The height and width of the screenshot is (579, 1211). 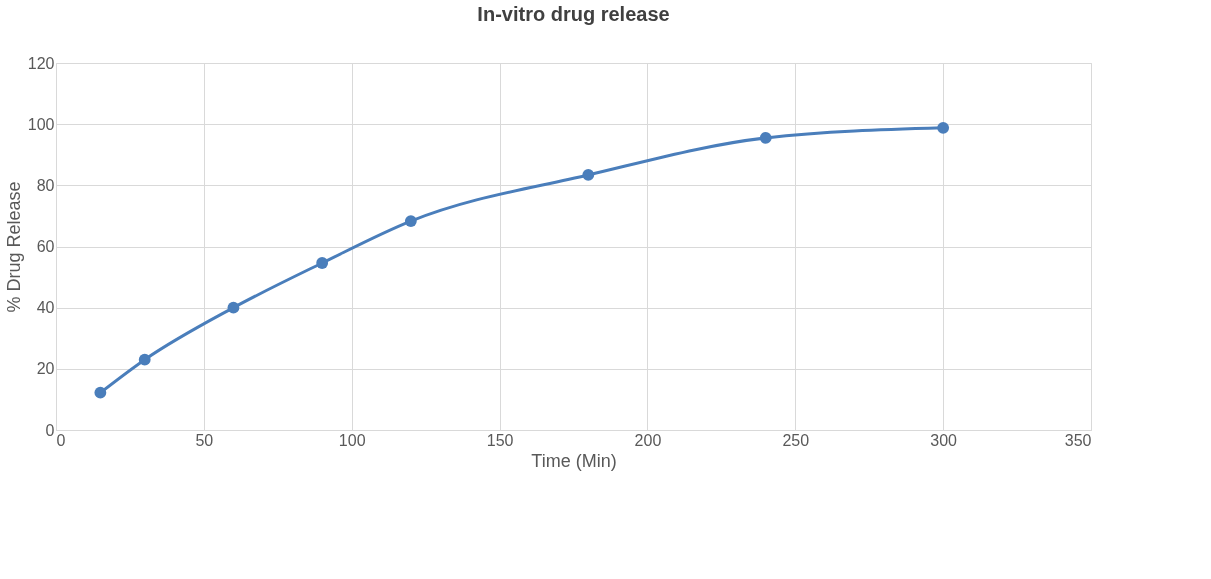 I want to click on y-tick-label: 100, so click(x=41, y=124).